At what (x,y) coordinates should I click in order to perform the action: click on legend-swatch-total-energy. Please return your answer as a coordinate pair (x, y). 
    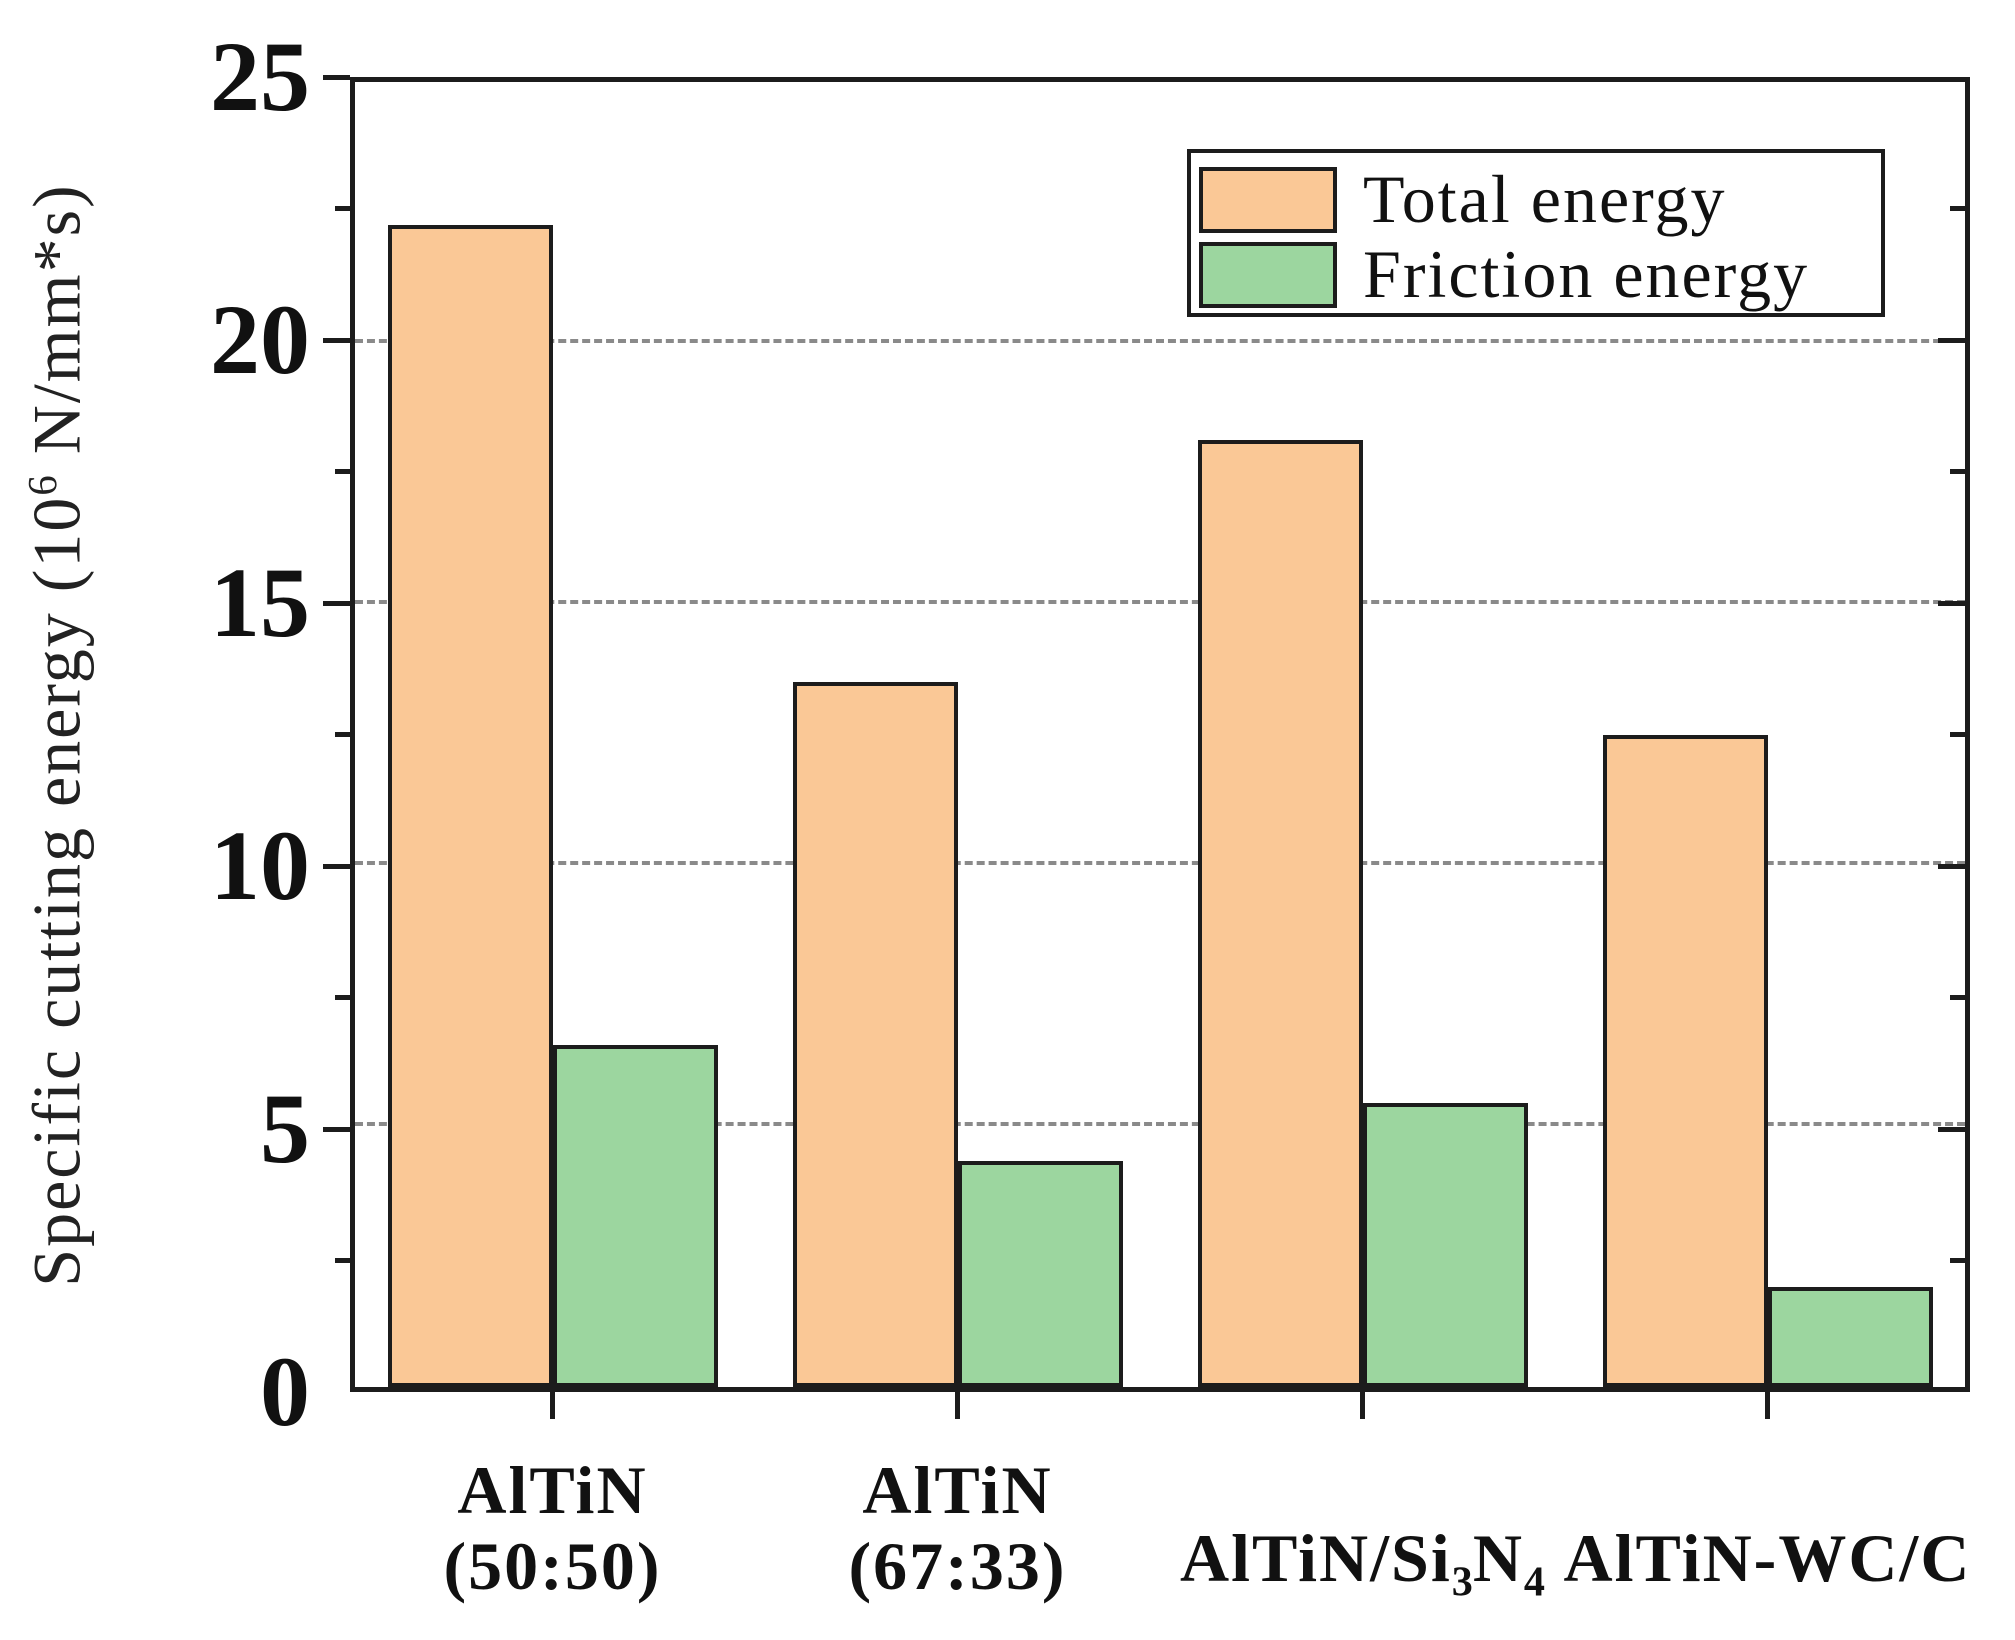
    Looking at the image, I should click on (1268, 199).